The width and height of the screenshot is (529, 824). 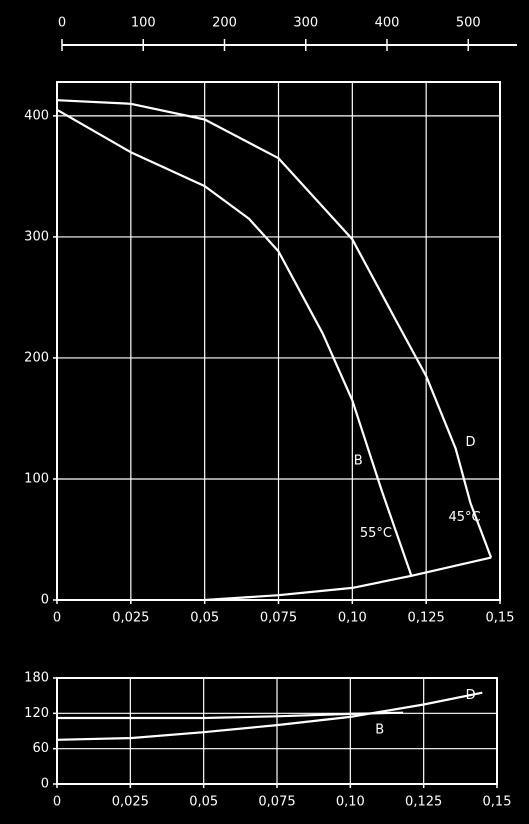 I want to click on y-tick-label: 200, so click(x=36, y=357).